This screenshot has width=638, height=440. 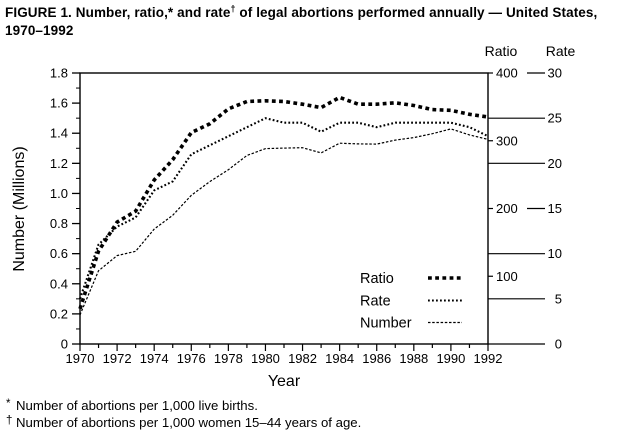 I want to click on x-tick-label: 1986, so click(x=376, y=358).